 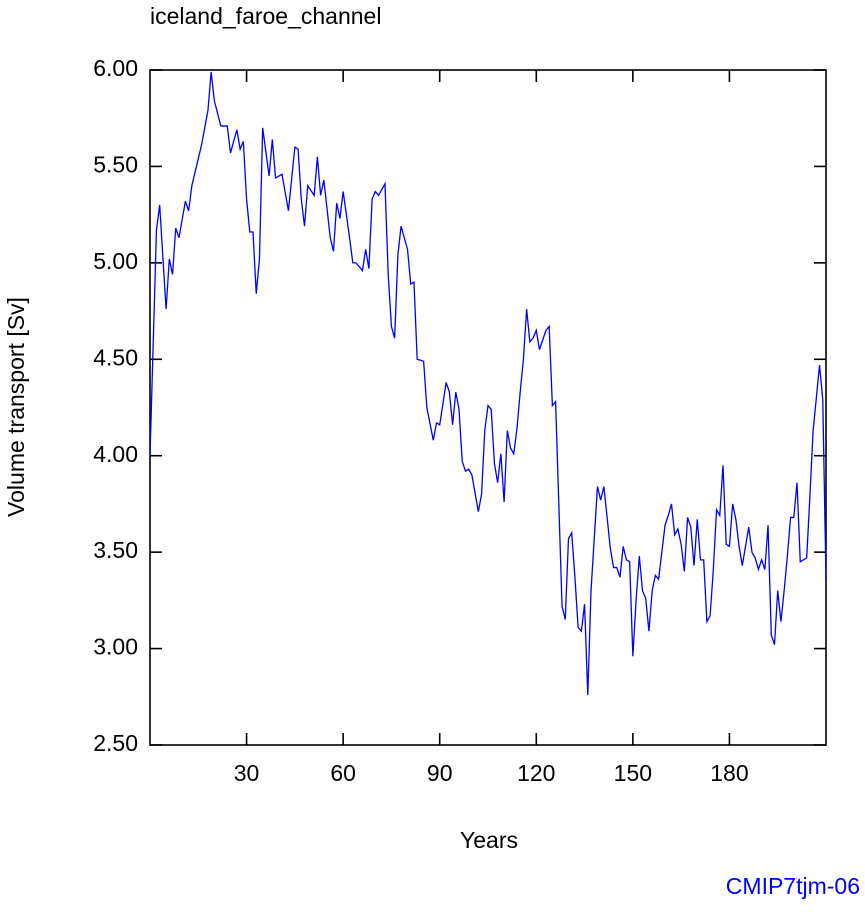 I want to click on y-tick-label: 6.00, so click(x=115, y=68).